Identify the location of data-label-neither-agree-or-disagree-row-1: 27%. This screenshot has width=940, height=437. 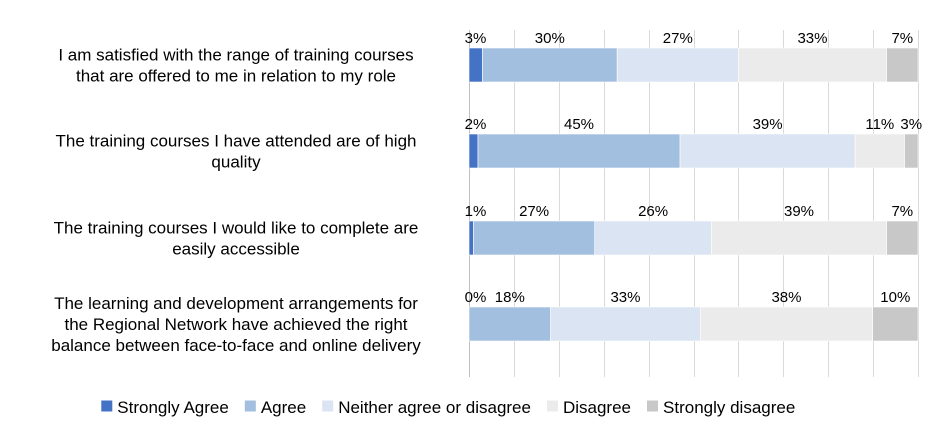
(678, 38).